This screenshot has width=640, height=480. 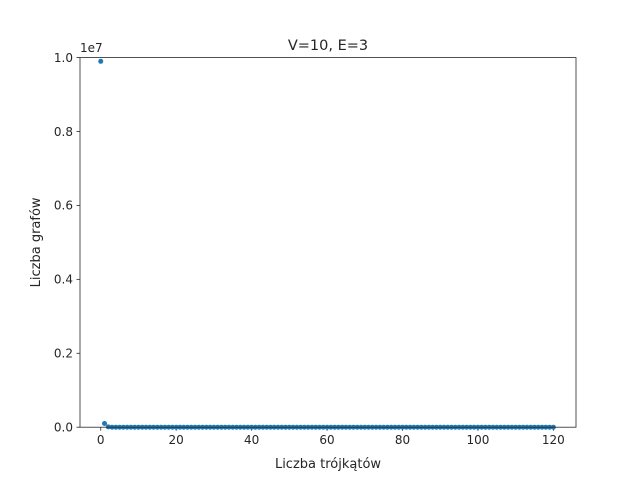 What do you see at coordinates (91, 48) in the screenshot?
I see `y-axis-scale-label: 1e7` at bounding box center [91, 48].